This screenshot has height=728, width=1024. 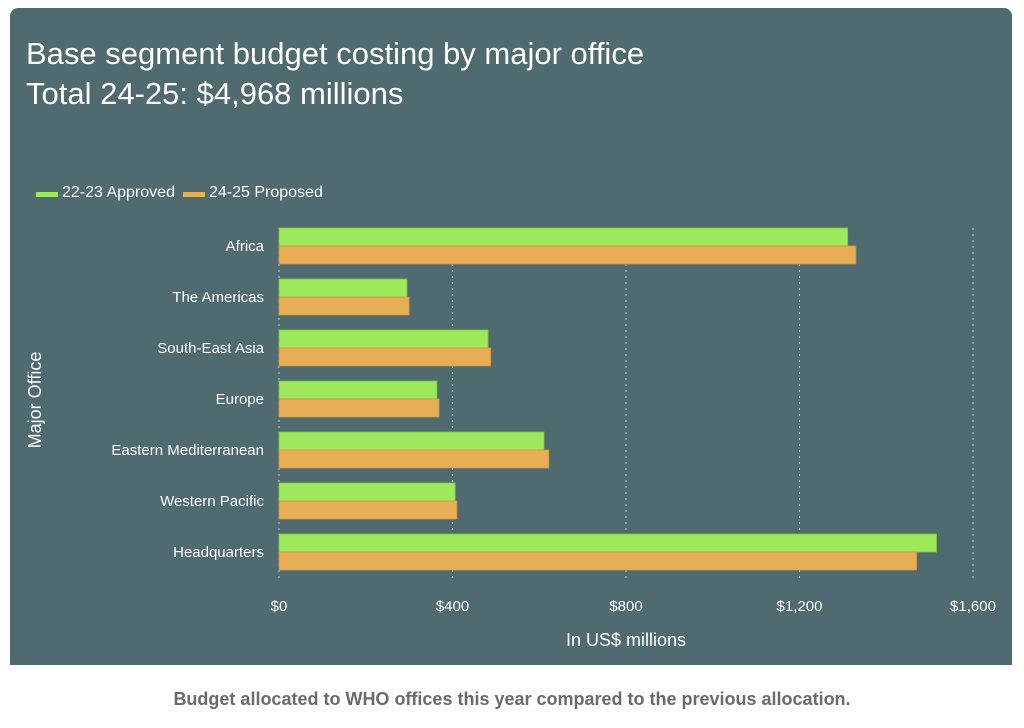 What do you see at coordinates (35, 400) in the screenshot?
I see `y-axis-label: Major Office` at bounding box center [35, 400].